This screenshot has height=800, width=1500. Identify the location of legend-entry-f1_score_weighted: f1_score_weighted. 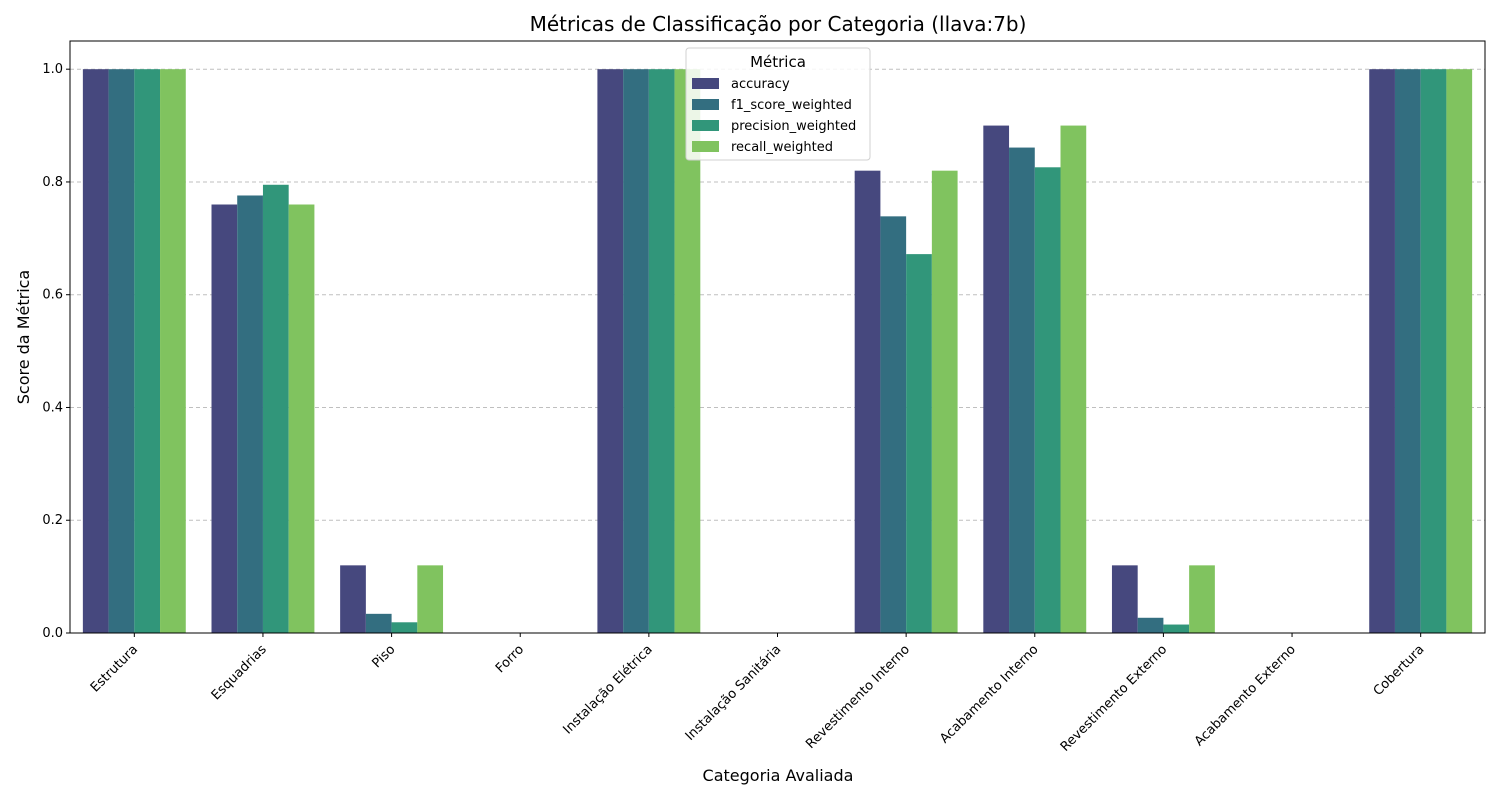
(791, 105).